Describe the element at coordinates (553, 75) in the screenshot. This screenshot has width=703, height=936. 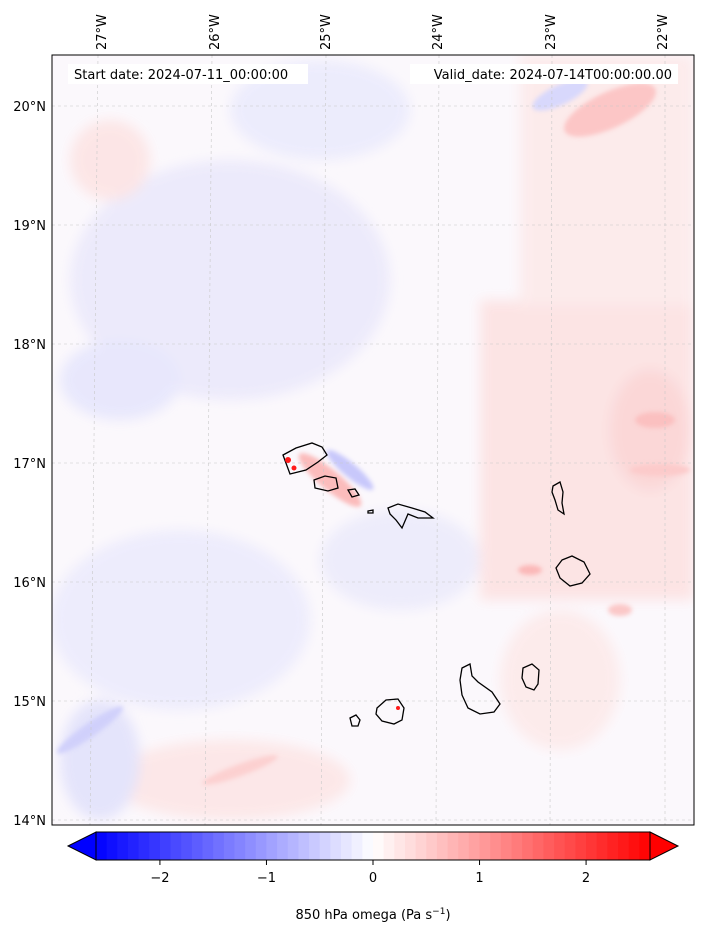
I see `valid-date-label: Valid_date: 2024-07-14T00:00:00.00` at that location.